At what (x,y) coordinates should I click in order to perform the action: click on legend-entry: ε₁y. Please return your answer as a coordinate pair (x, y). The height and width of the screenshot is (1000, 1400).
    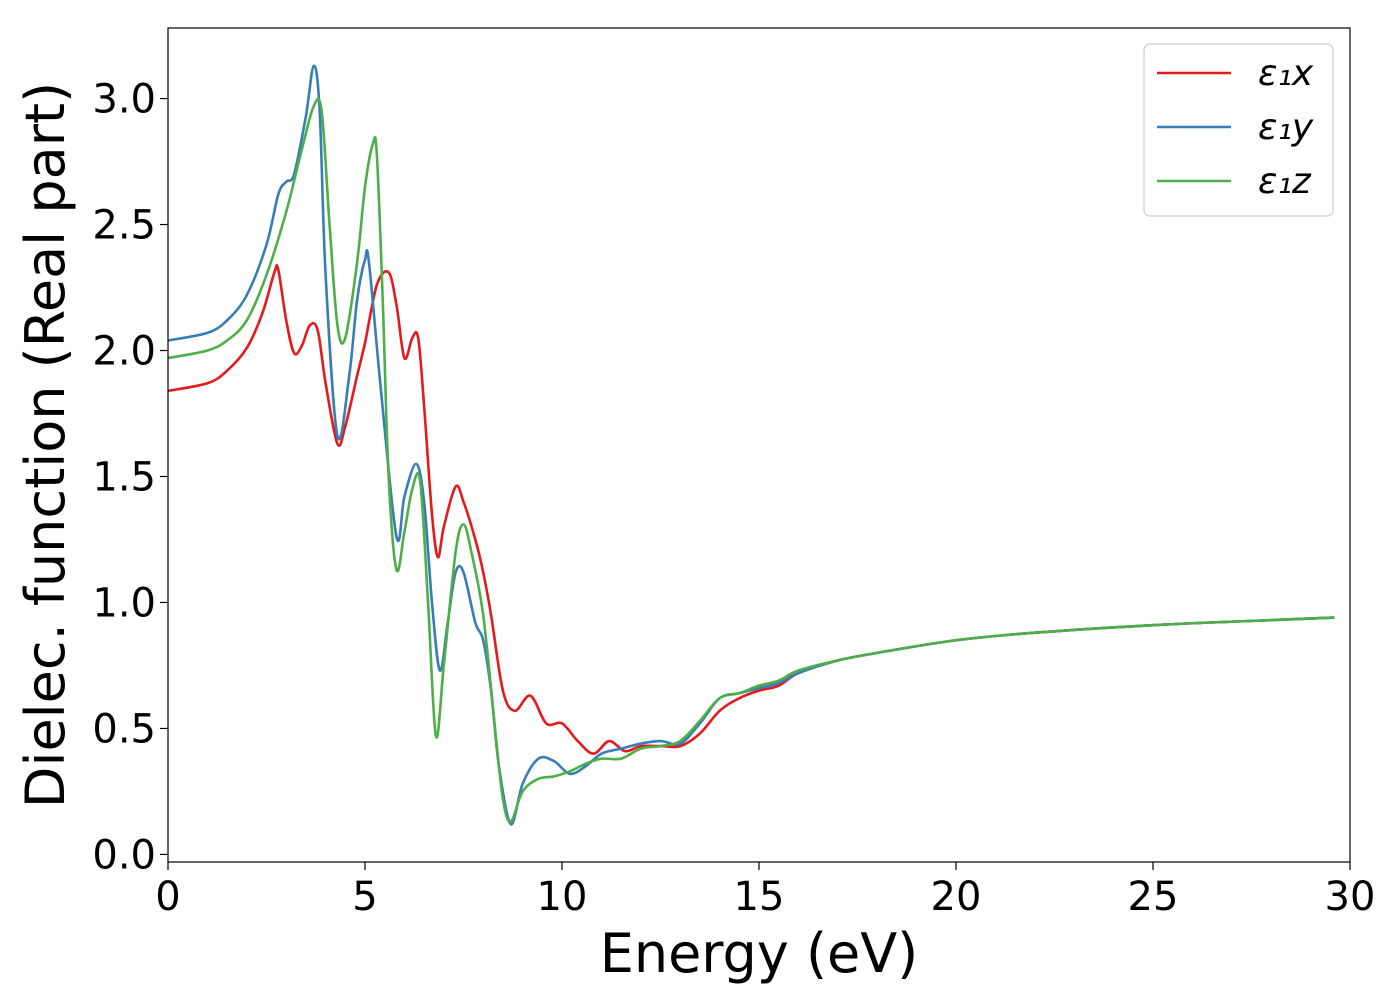
    Looking at the image, I should click on (1286, 127).